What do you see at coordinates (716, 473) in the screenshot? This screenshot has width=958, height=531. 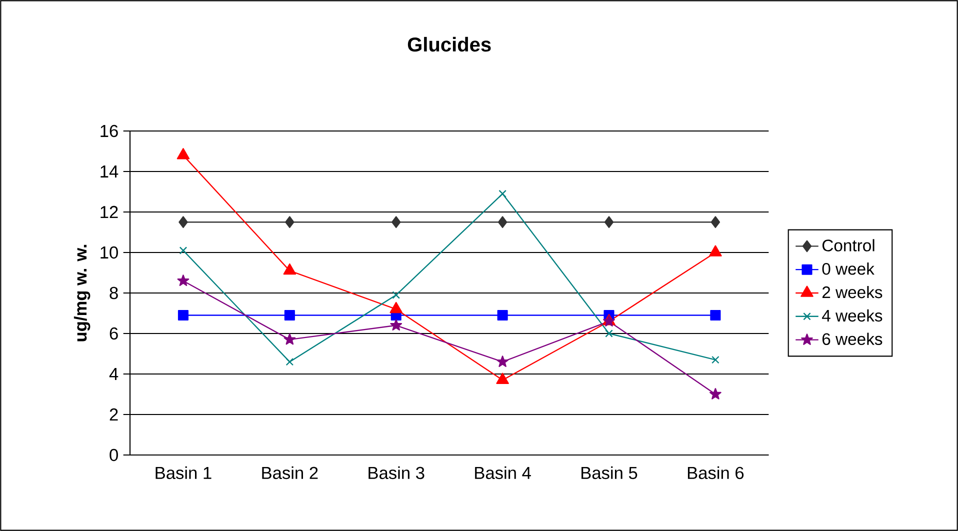 I see `x-tick-label: Basin 6` at bounding box center [716, 473].